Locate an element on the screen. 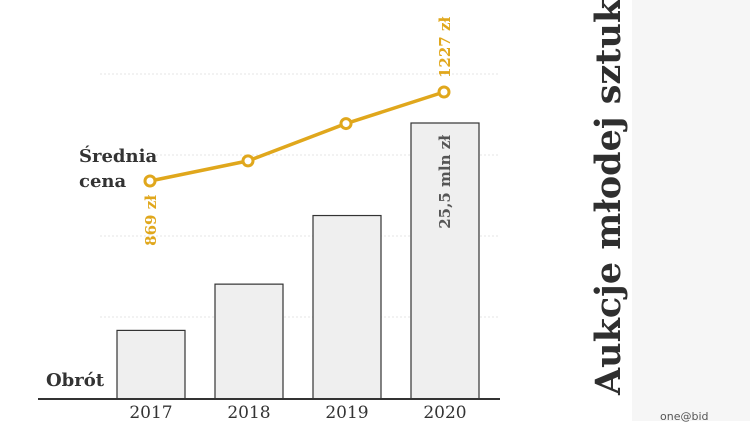 The image size is (750, 423). side-title: Aukcje młodej sztuki is located at coordinates (608, 197).